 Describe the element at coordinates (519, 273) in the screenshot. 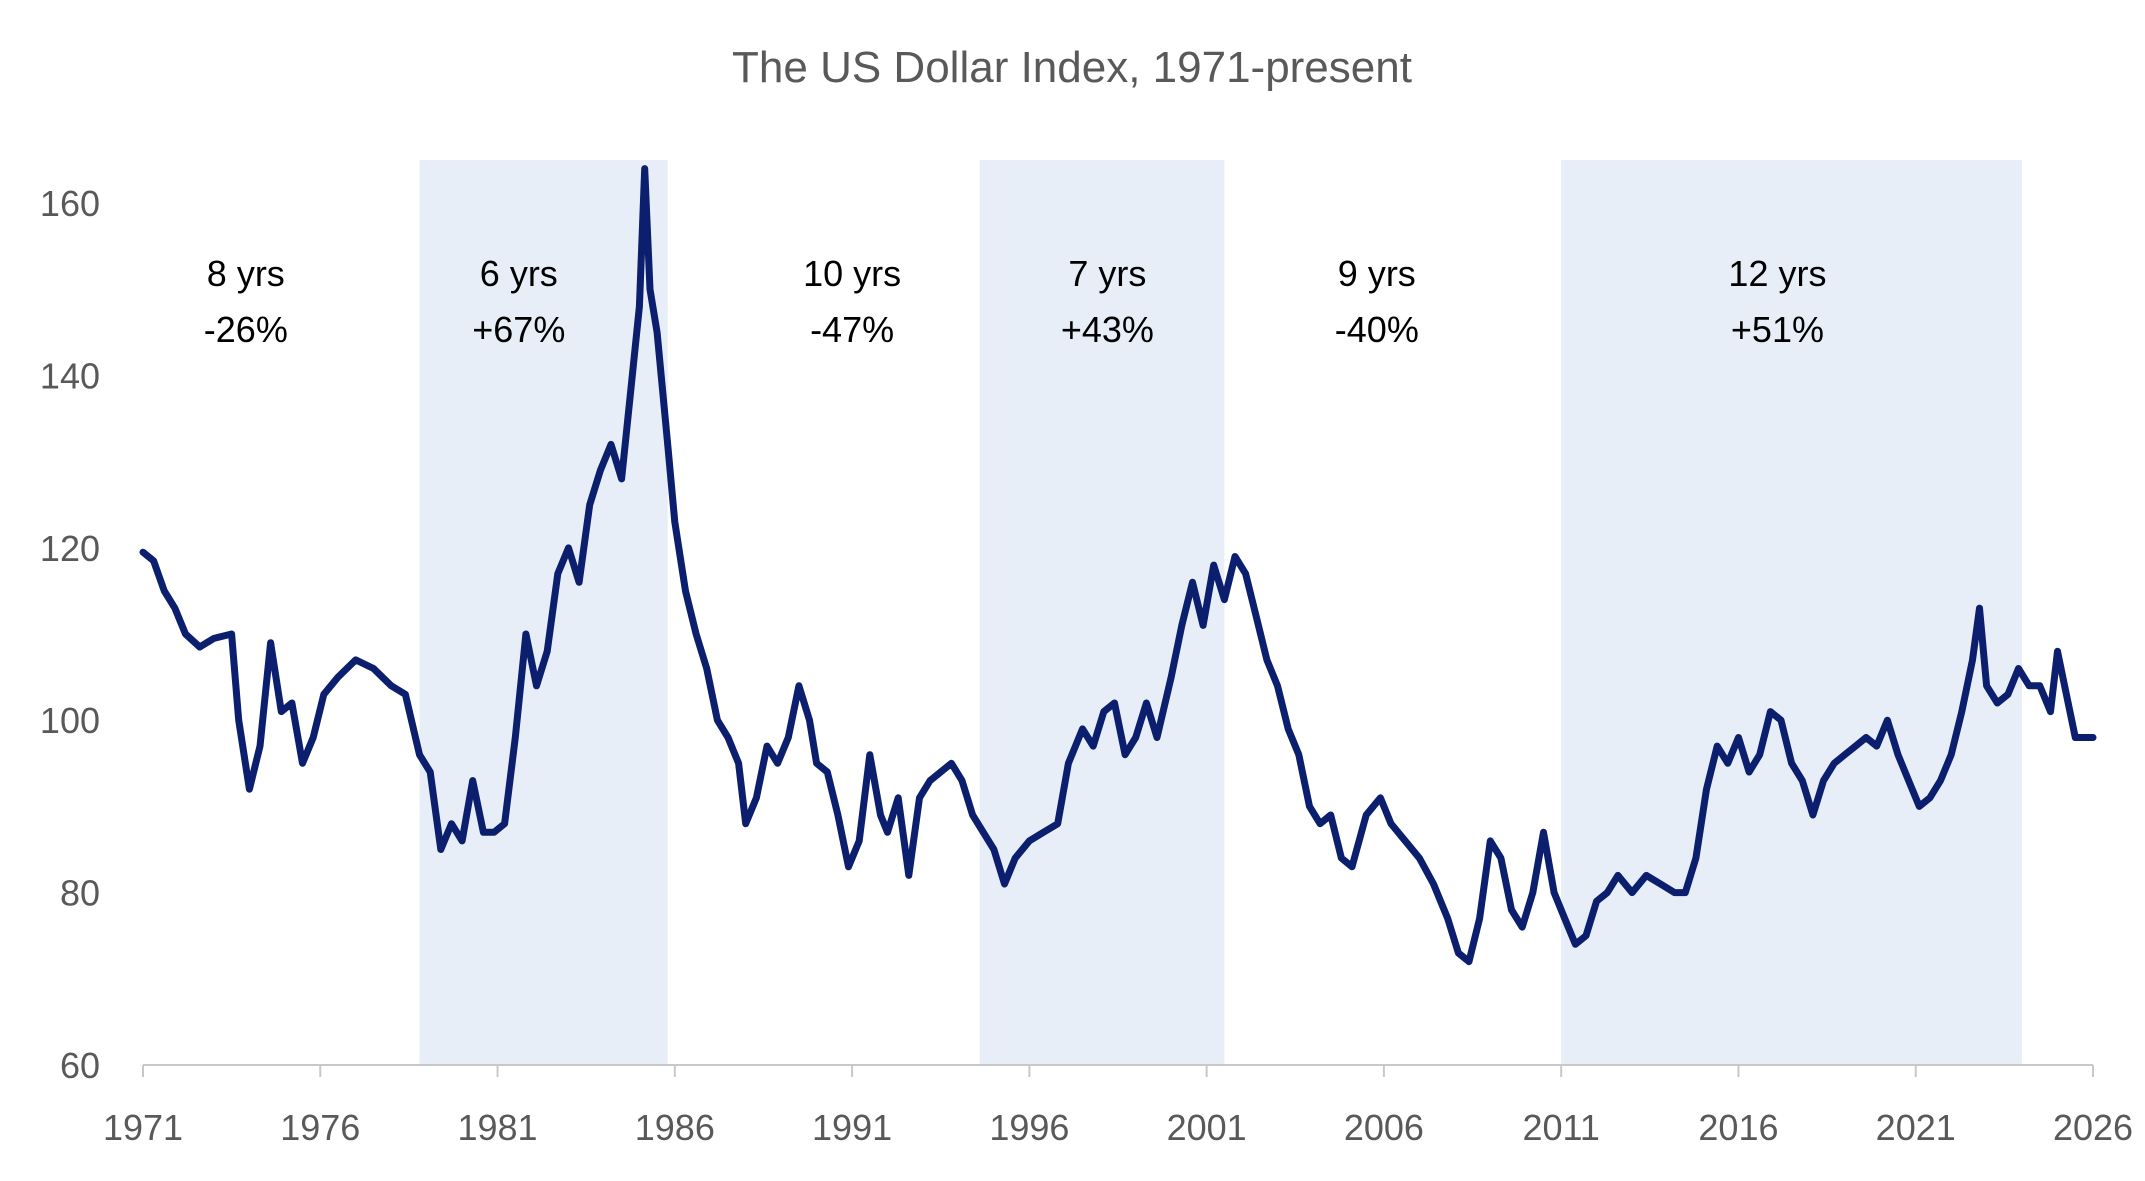

I see `annotation-duration: 6 yrs` at that location.